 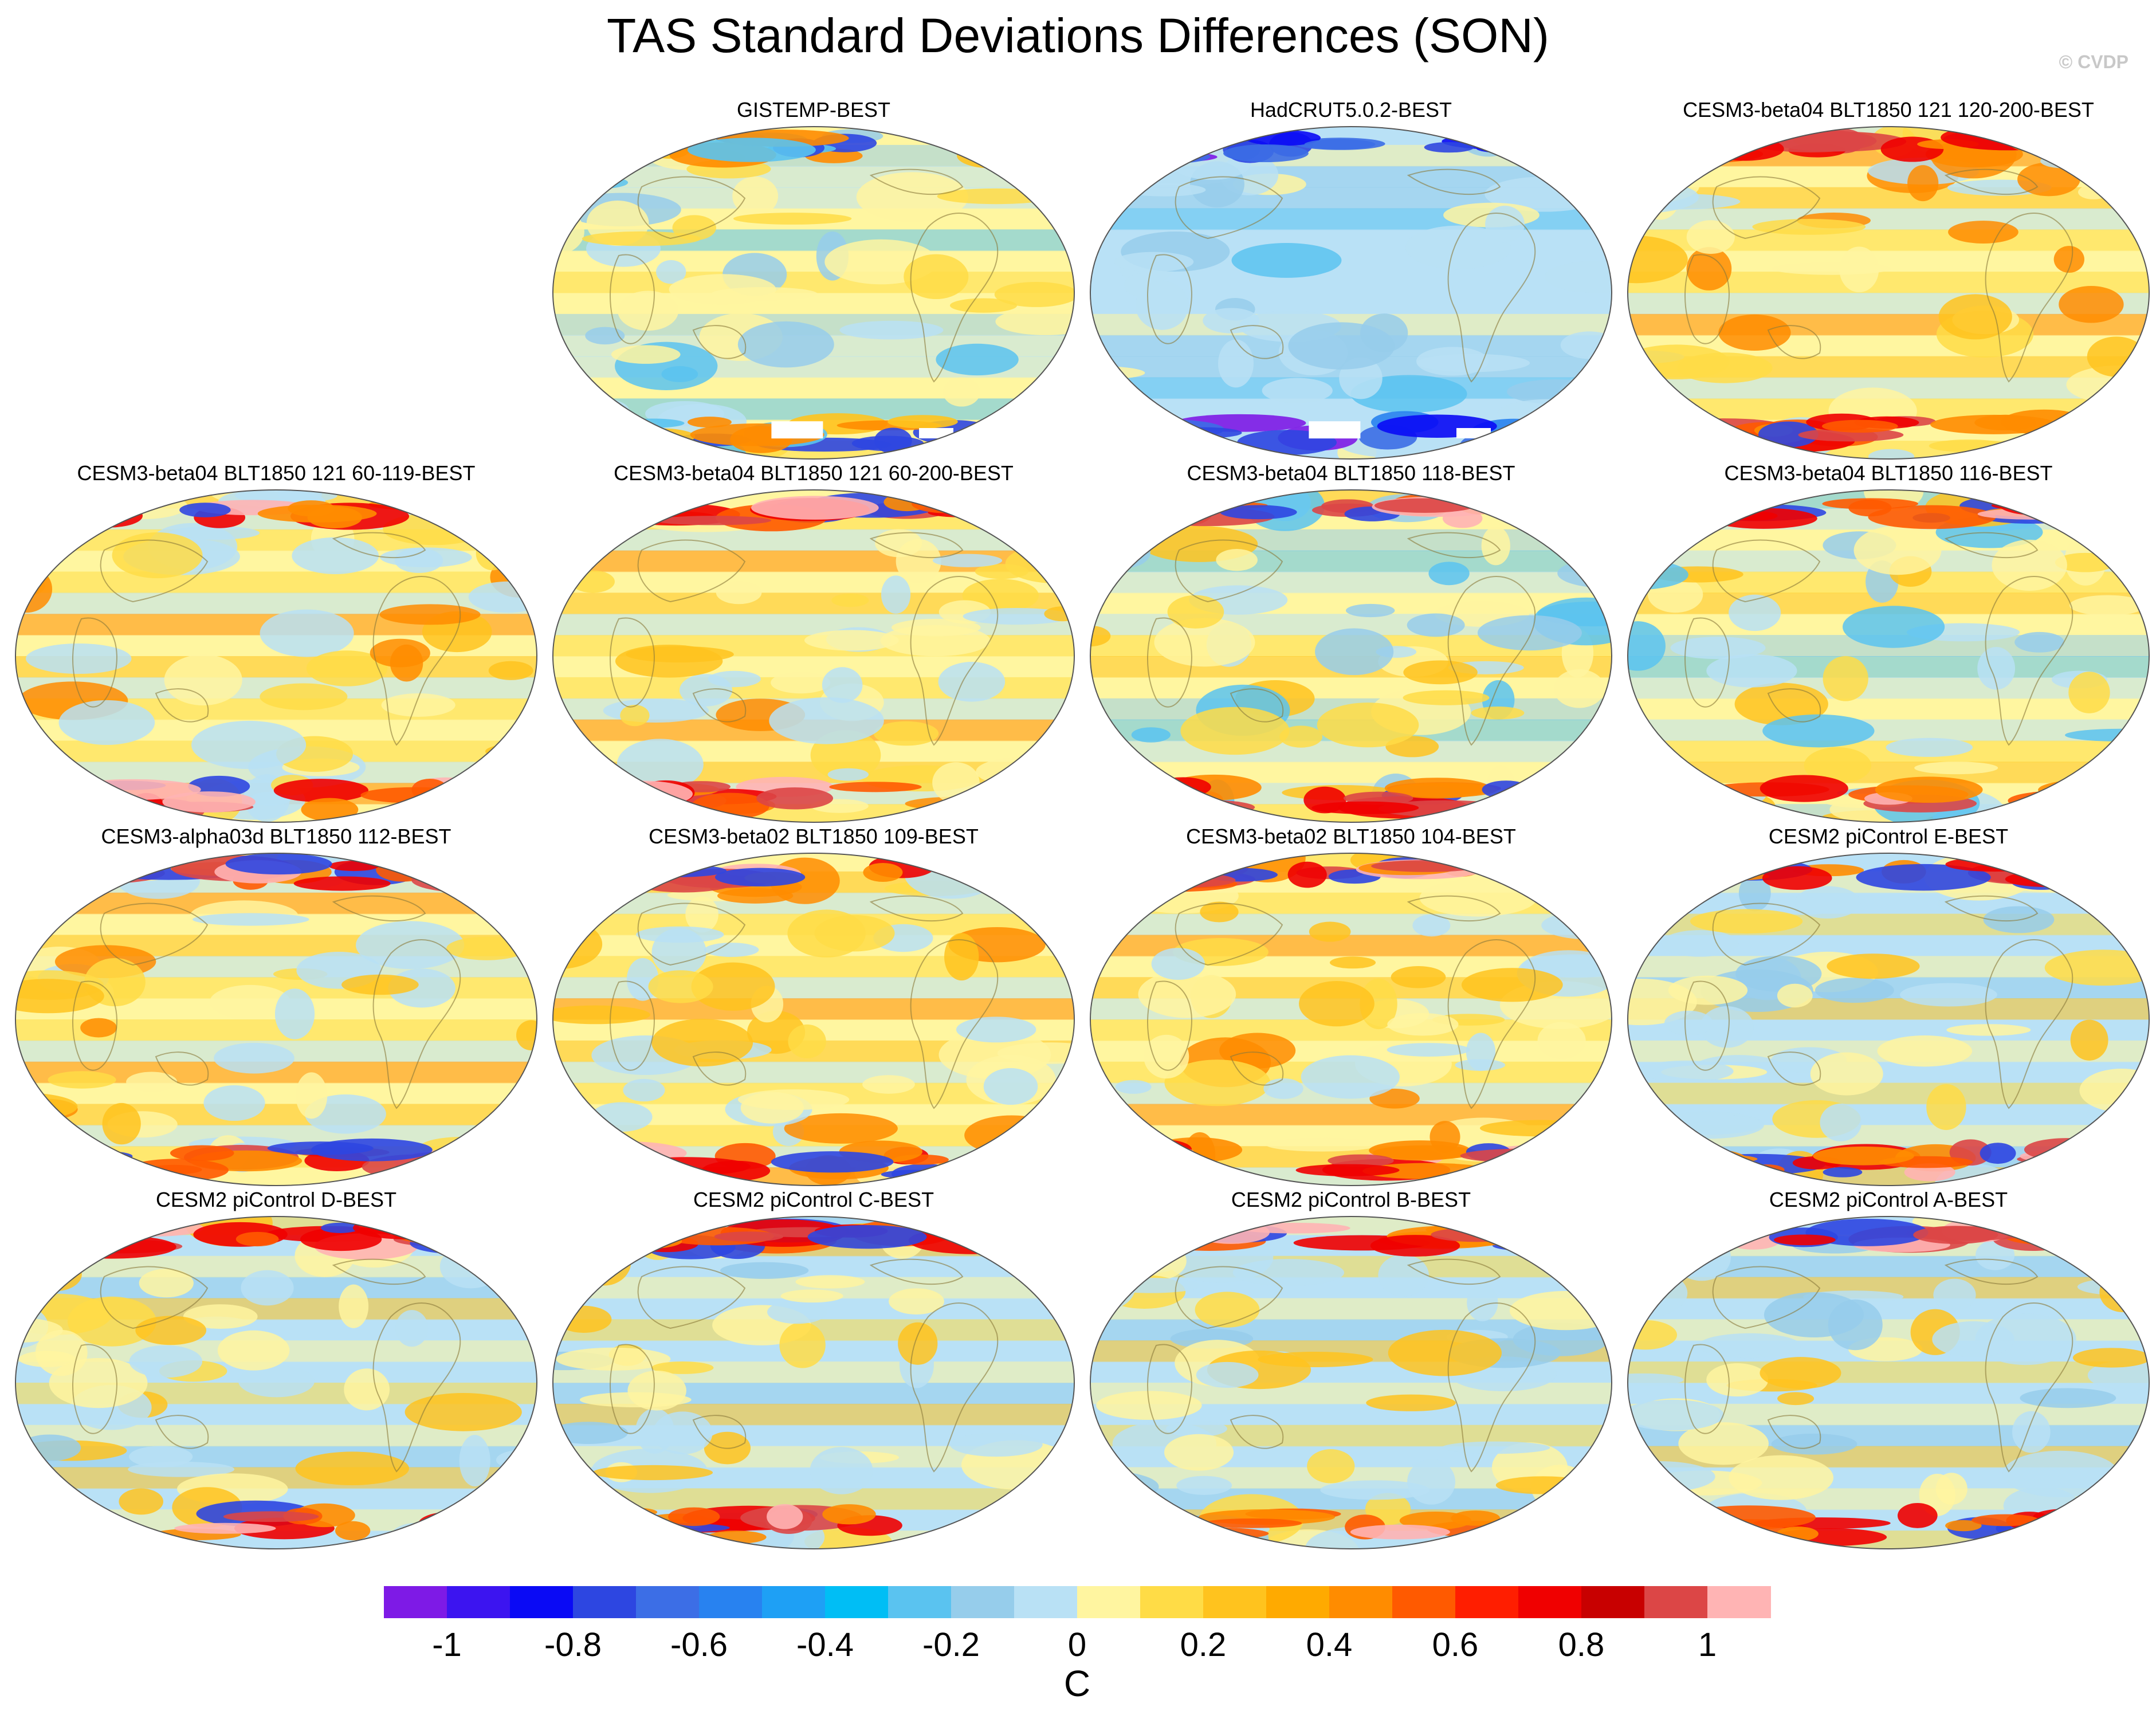 I want to click on colorbar-tick-label: 0.2, so click(x=1203, y=1645).